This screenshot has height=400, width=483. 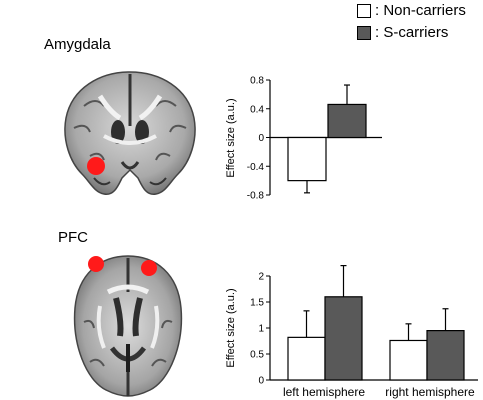 What do you see at coordinates (364, 33) in the screenshot?
I see `legend-swatch-s-carriers` at bounding box center [364, 33].